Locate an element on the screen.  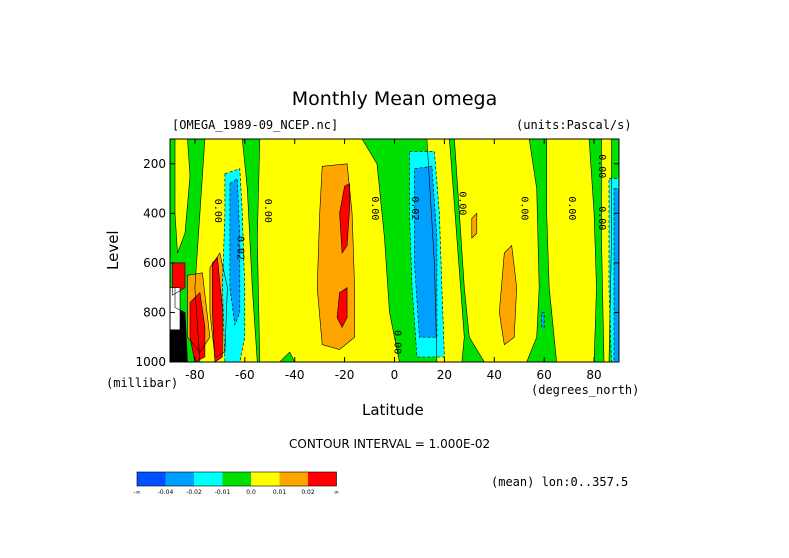
y-axis-title: Level is located at coordinates (113, 250).